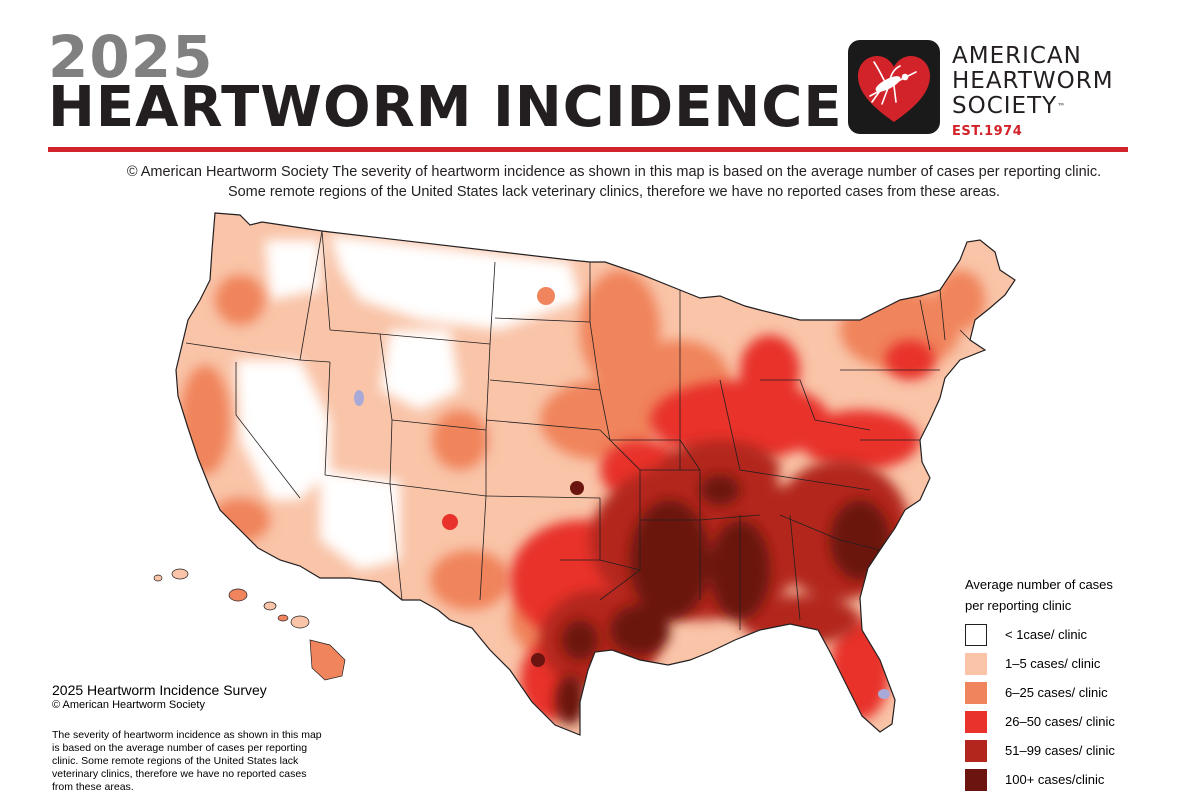 The image size is (1200, 800). I want to click on logo-line-american: AMERICAN, so click(1017, 56).